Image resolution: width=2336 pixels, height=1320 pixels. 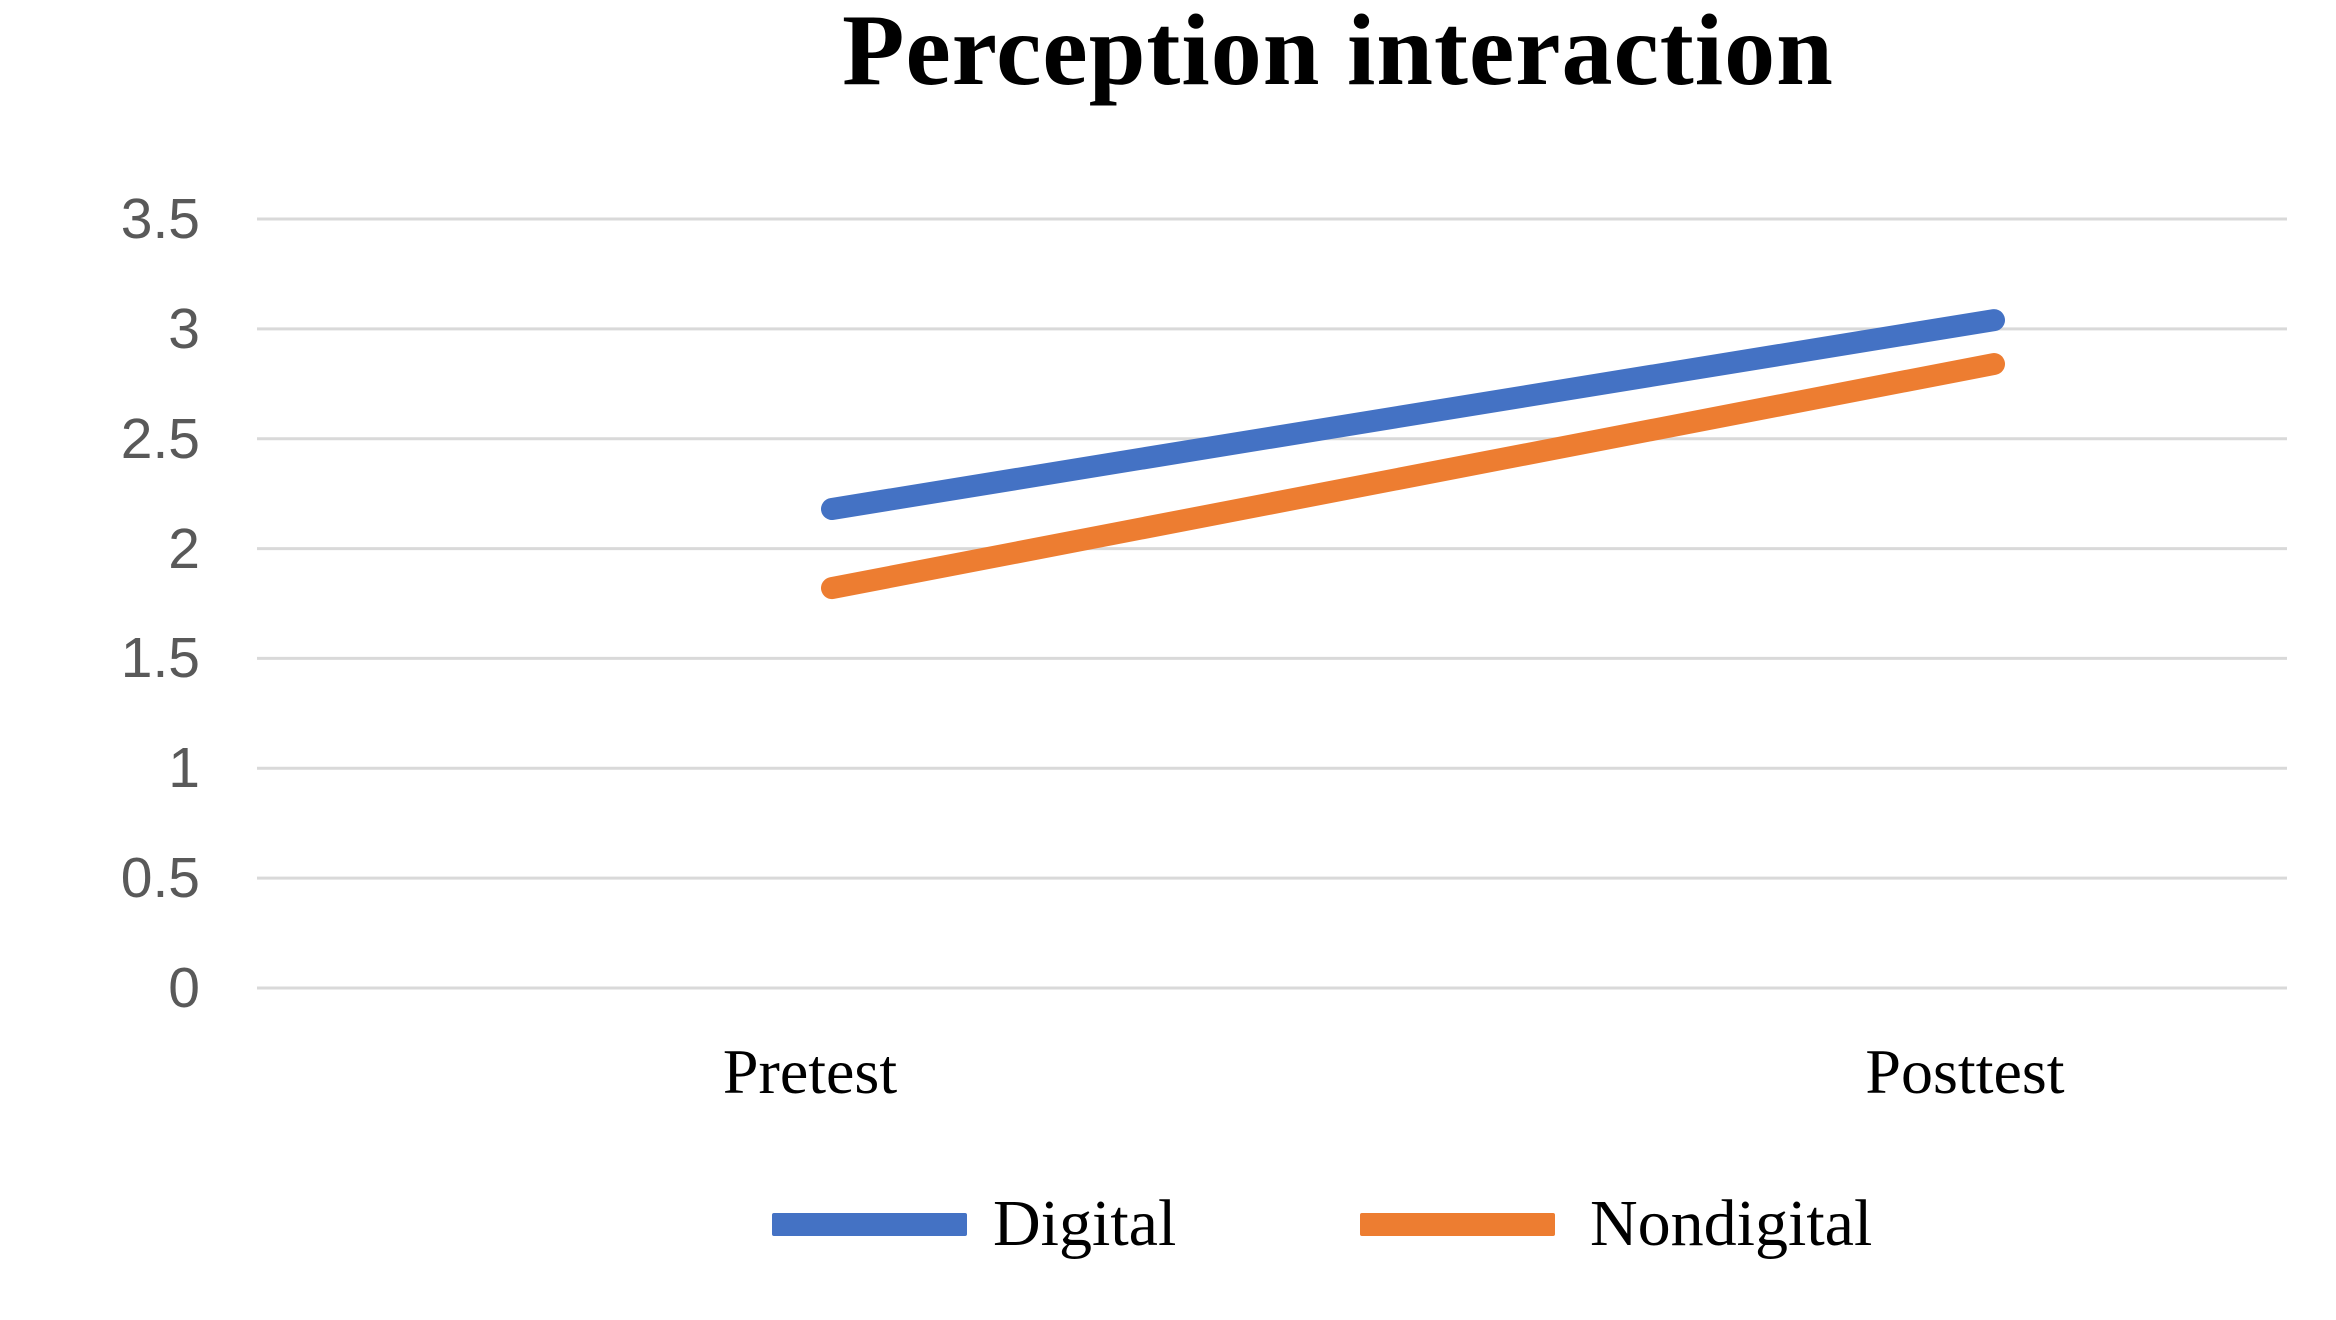 I want to click on y-axis-tick-label: 1, so click(x=184, y=768).